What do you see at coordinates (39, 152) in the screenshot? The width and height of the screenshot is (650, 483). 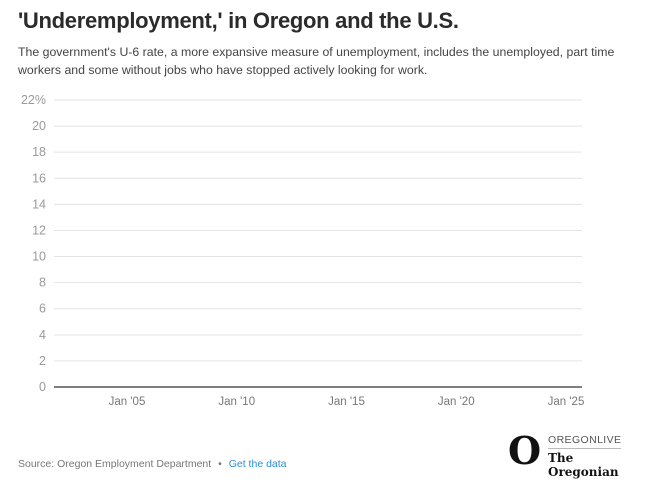 I see `y-tick-label-18: 18` at bounding box center [39, 152].